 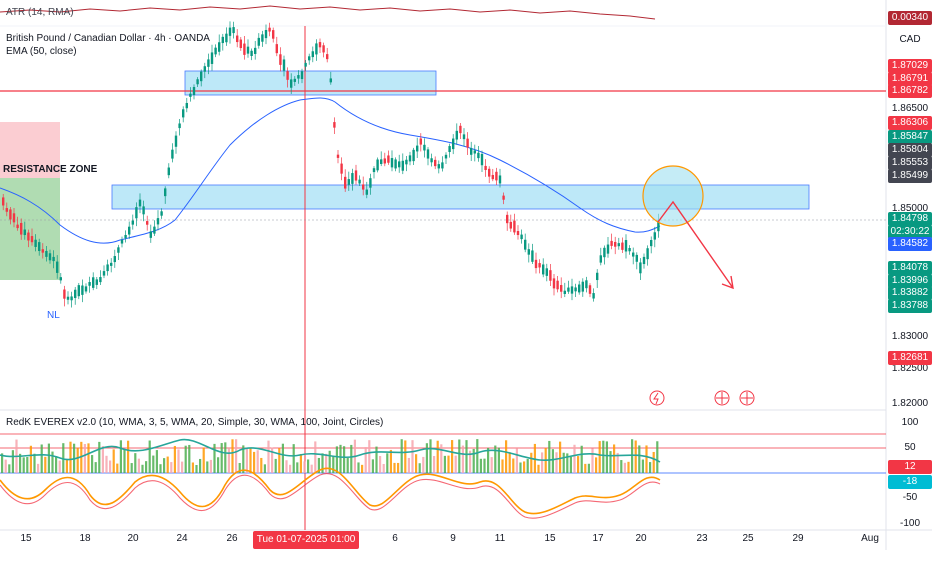 I want to click on resistance-zone-label: RESISTANCE ZONE, so click(x=50, y=169).